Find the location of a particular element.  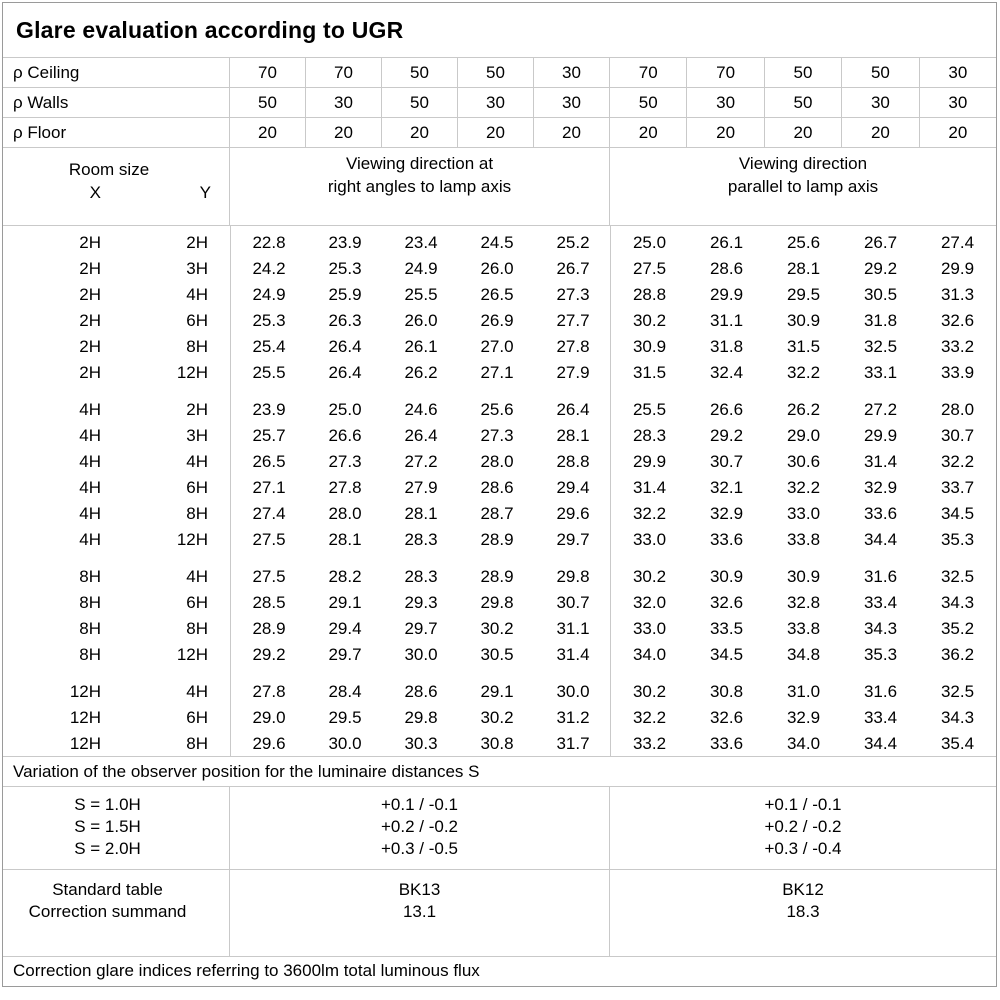

reflectance-row-label: ρ Walls is located at coordinates (116, 102).